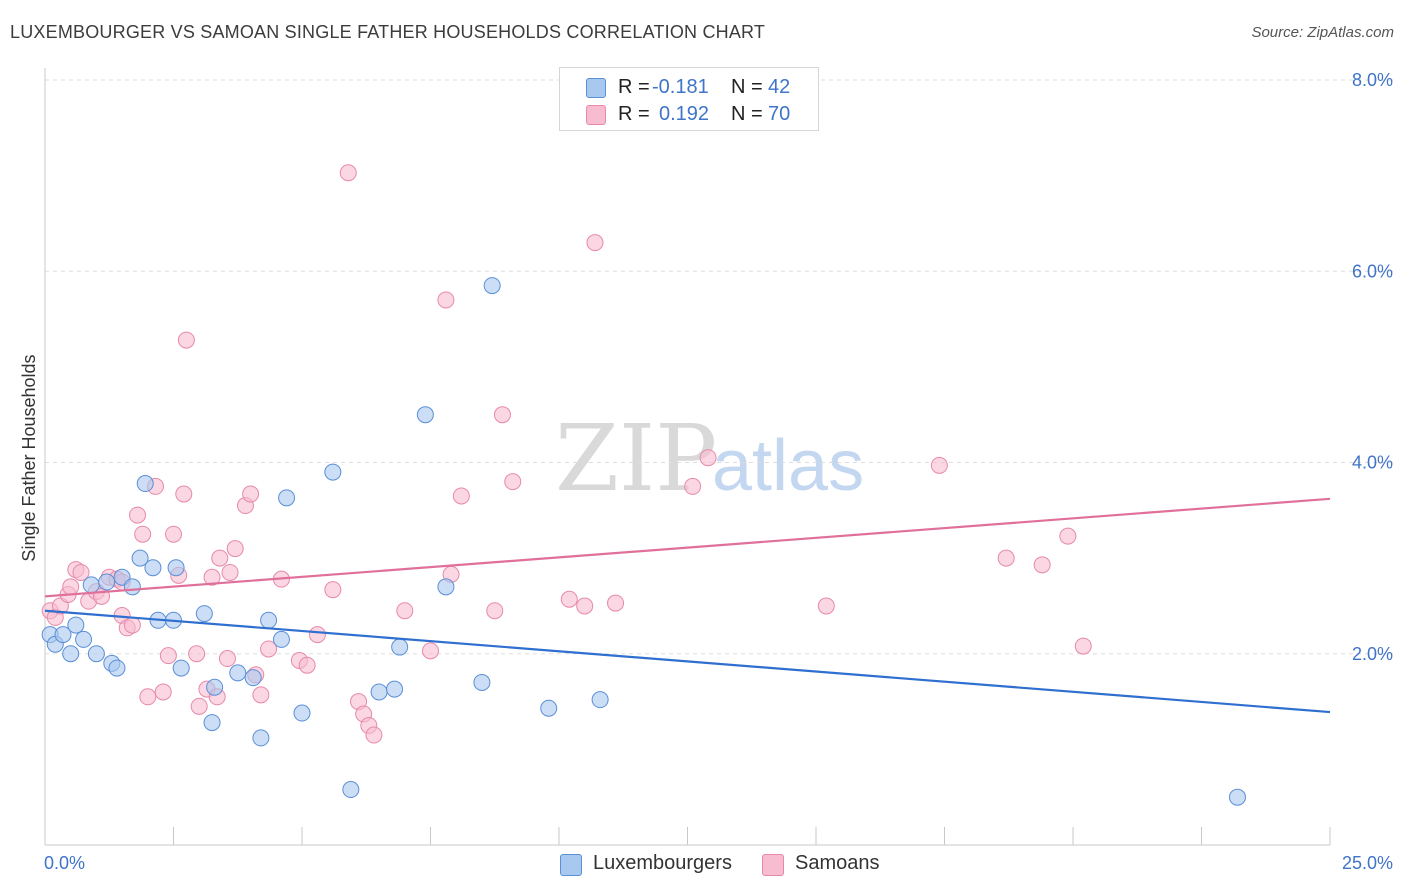  What do you see at coordinates (636, 458) in the screenshot?
I see `watermark-zip: ZIP` at bounding box center [636, 458].